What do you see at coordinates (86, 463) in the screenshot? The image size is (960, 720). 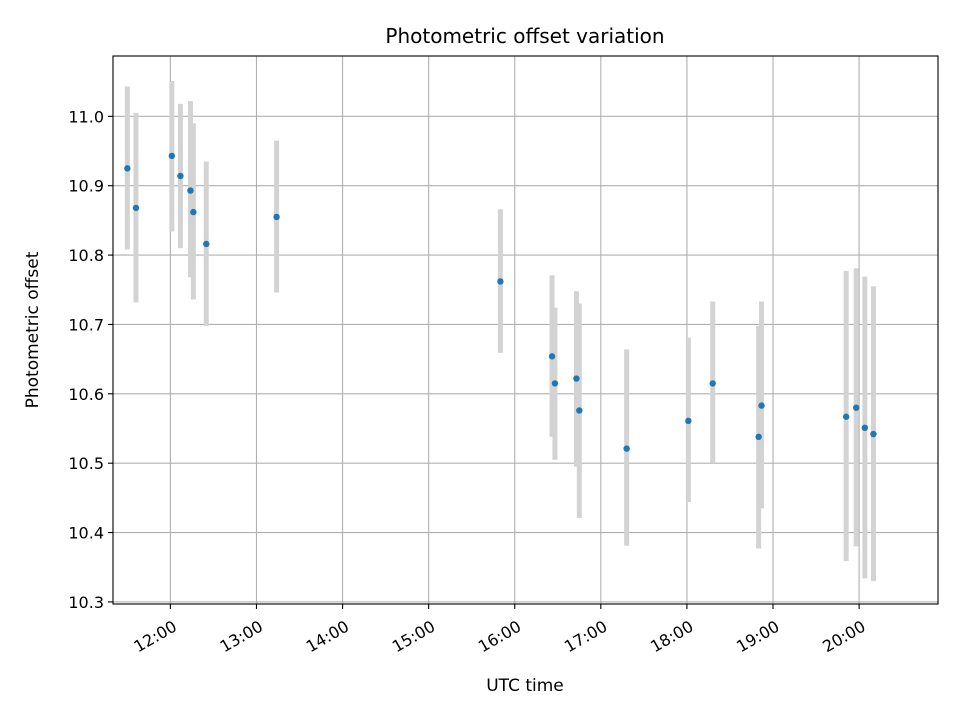 I see `y-tick-label: 10.5` at bounding box center [86, 463].